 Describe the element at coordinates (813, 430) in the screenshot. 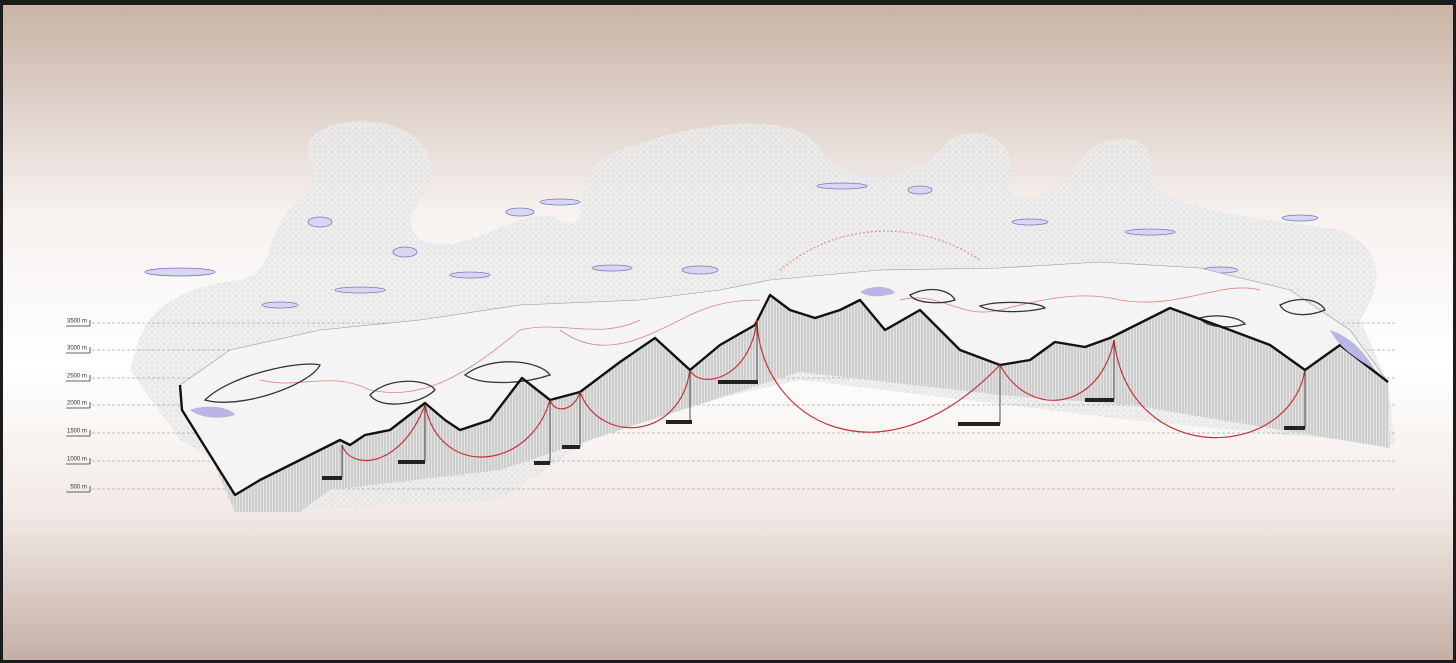

I see `pass-tags` at that location.